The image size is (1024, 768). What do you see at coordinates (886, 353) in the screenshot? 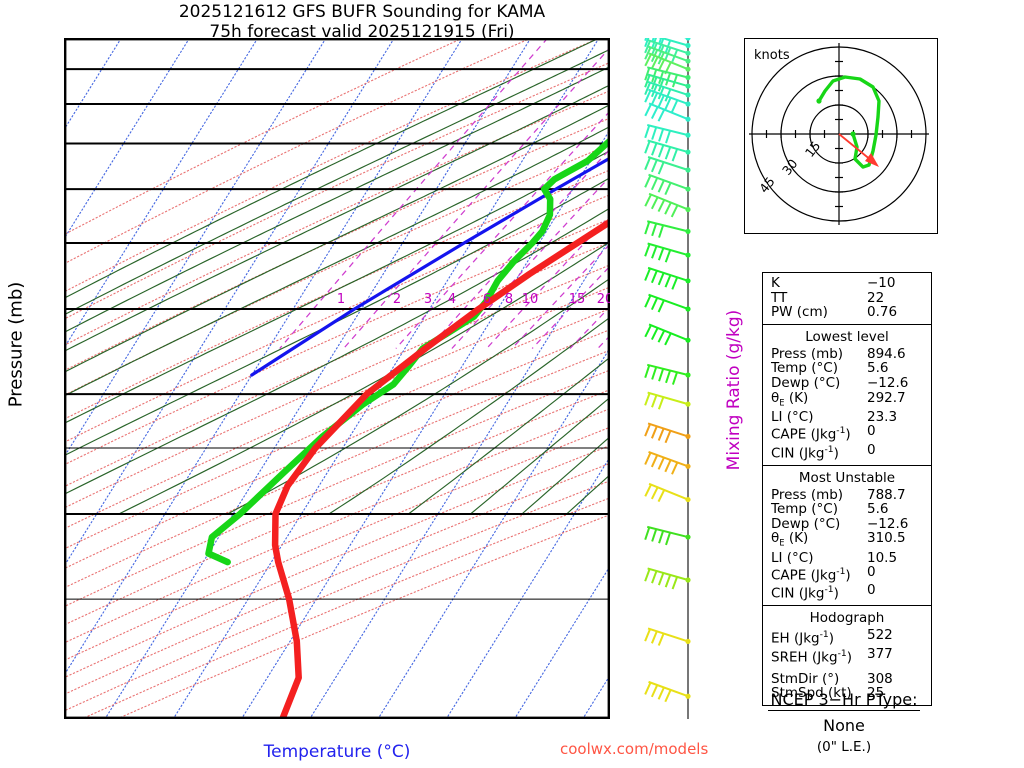
I see `index-value: 894.6` at bounding box center [886, 353].